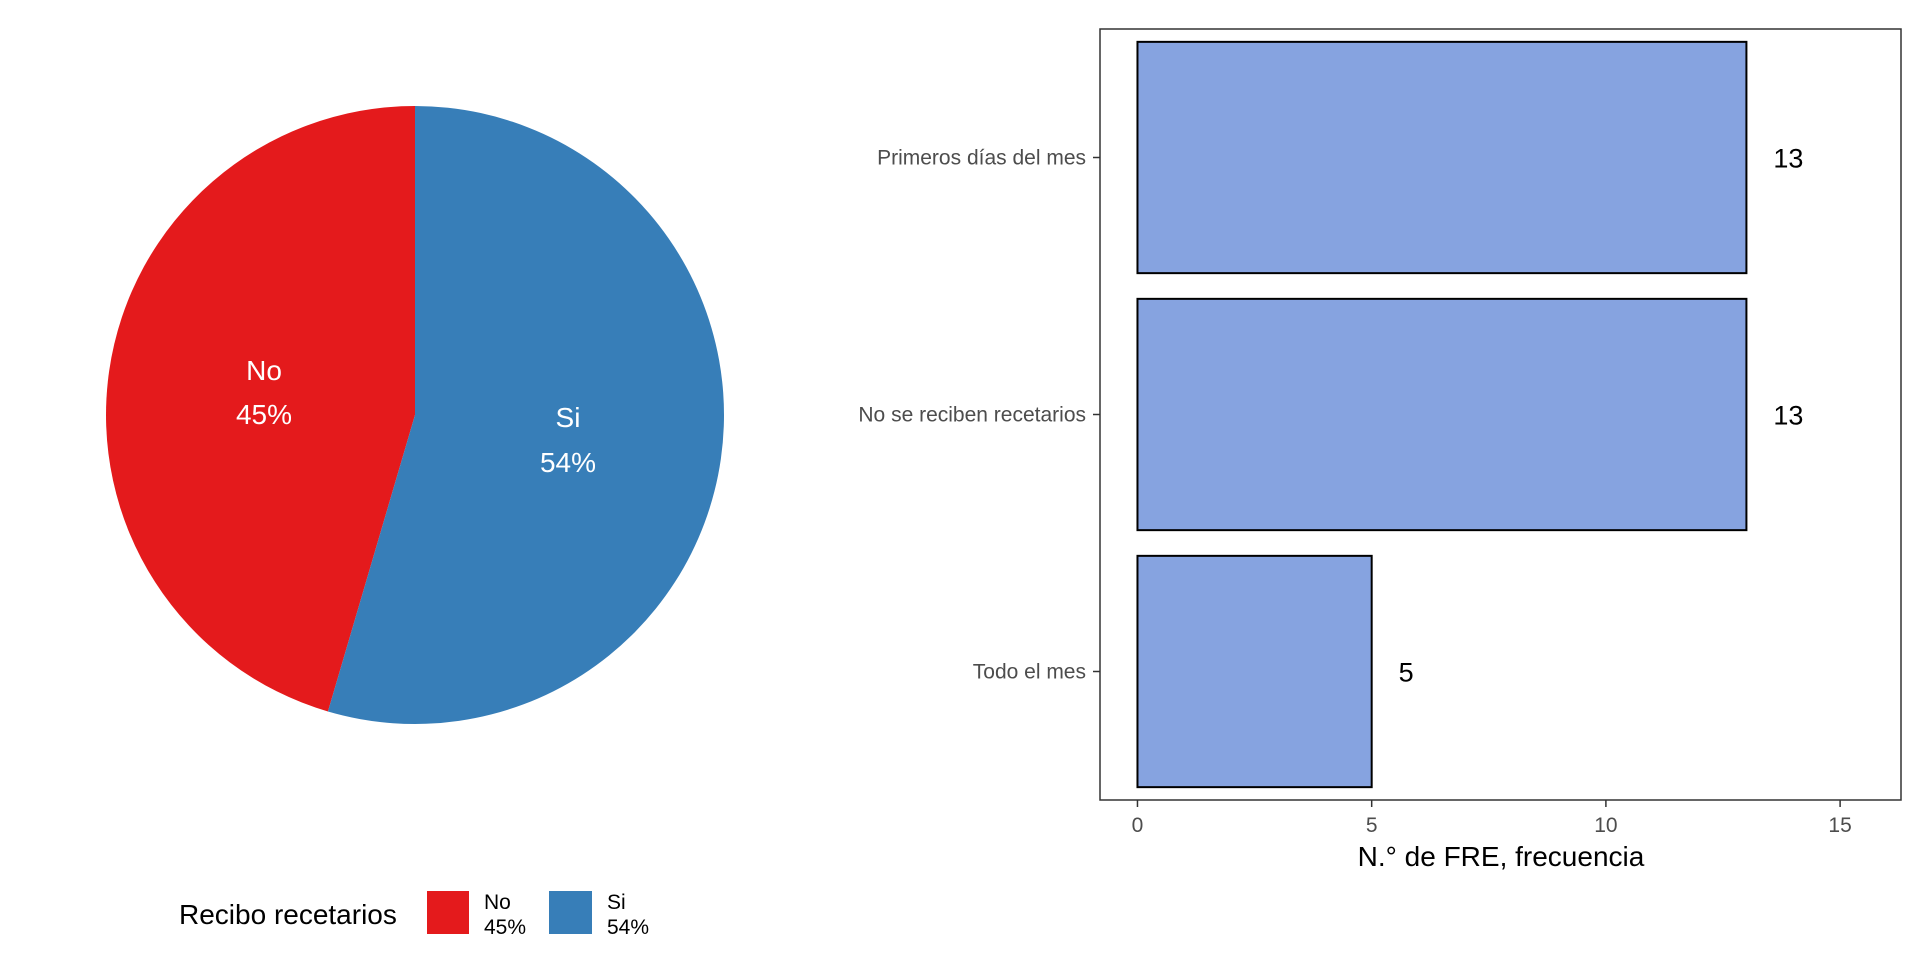 The height and width of the screenshot is (960, 1920). I want to click on x-tick-label: 5, so click(1372, 825).